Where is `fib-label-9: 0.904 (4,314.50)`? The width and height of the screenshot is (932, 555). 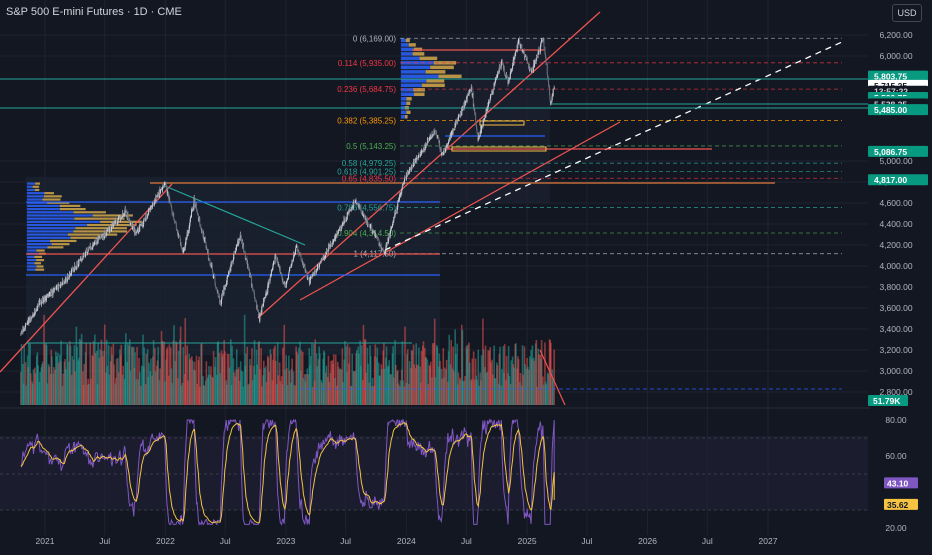 fib-label-9: 0.904 (4,314.50) is located at coordinates (366, 233).